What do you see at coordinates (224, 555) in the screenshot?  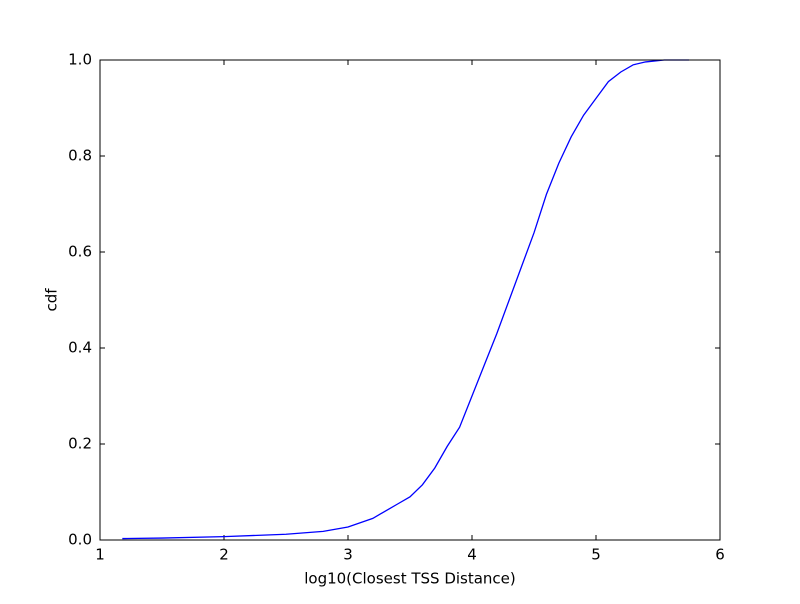 I see `x-tick-label: 2` at bounding box center [224, 555].